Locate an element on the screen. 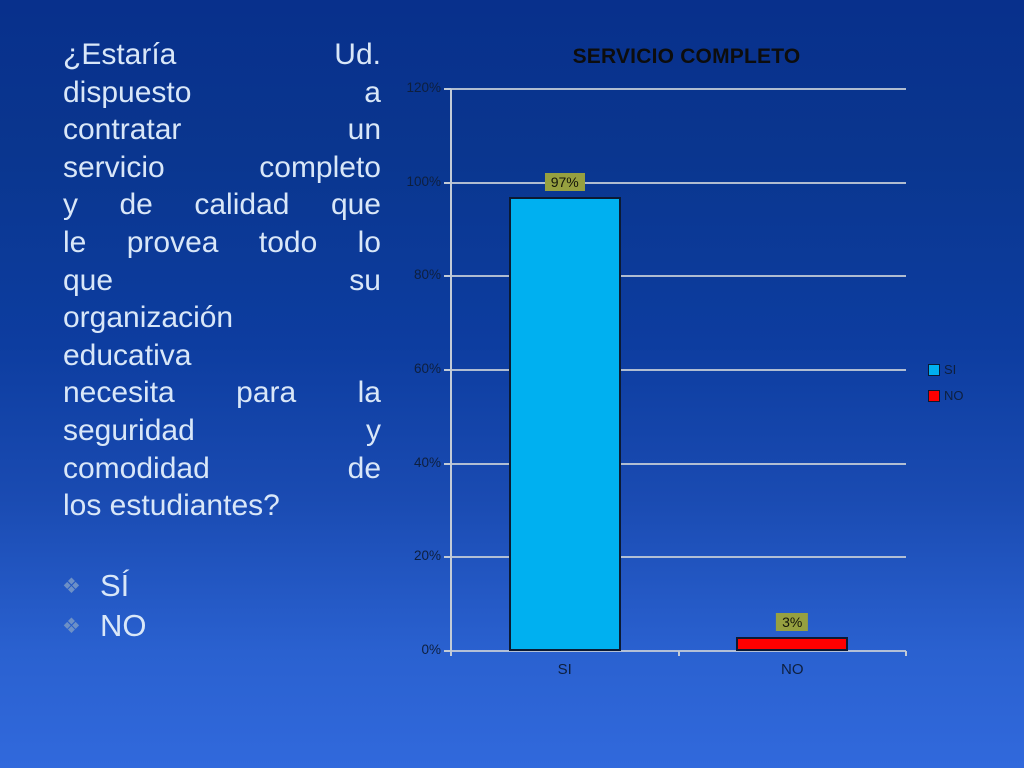  question-line: educativa is located at coordinates (127, 355).